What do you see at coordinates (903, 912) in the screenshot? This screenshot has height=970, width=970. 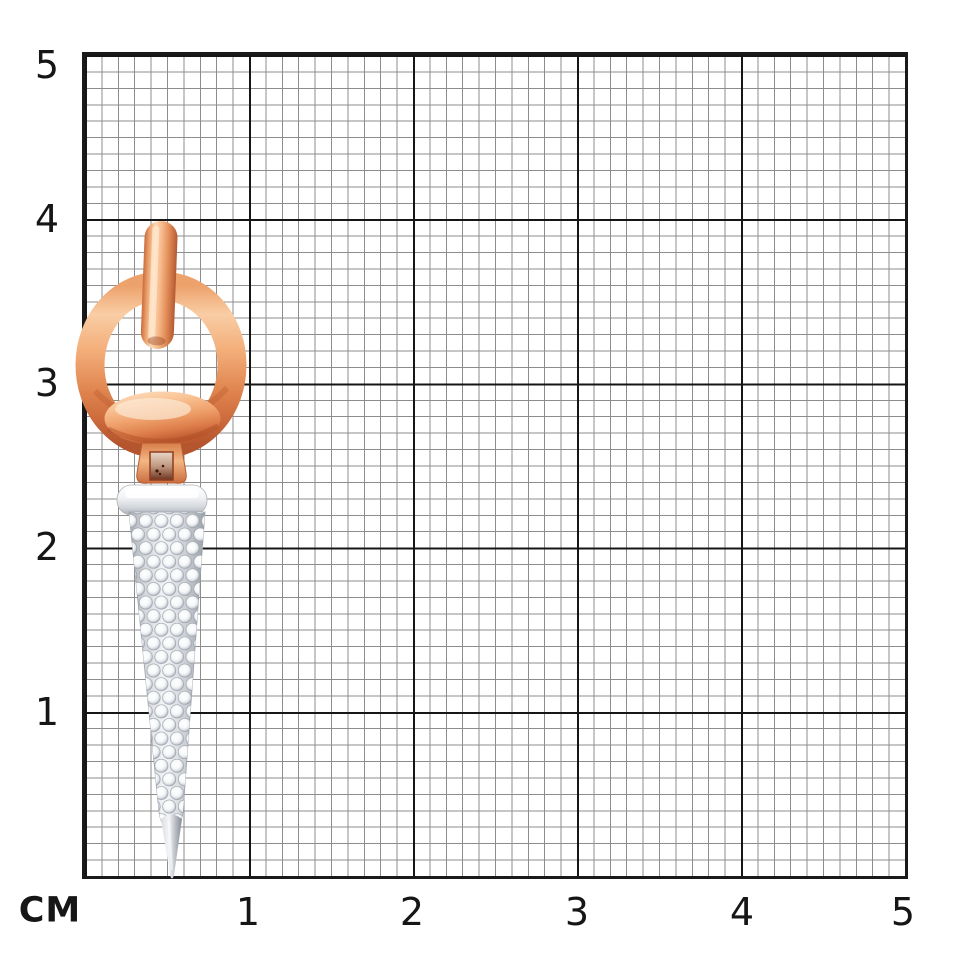 I see `x-axis-tick-label: 5` at bounding box center [903, 912].